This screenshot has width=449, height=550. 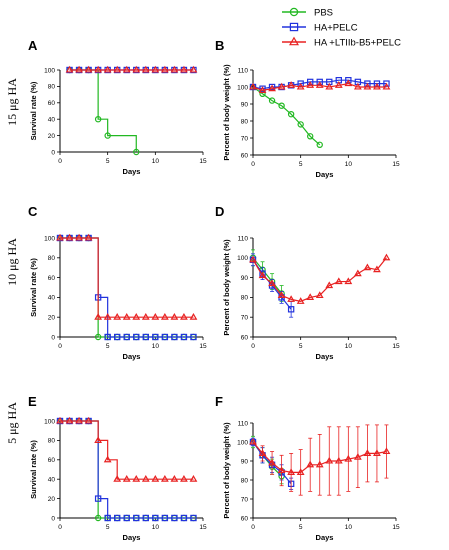 What do you see at coordinates (219, 45) in the screenshot?
I see `panel-b-letter: B` at bounding box center [219, 45].